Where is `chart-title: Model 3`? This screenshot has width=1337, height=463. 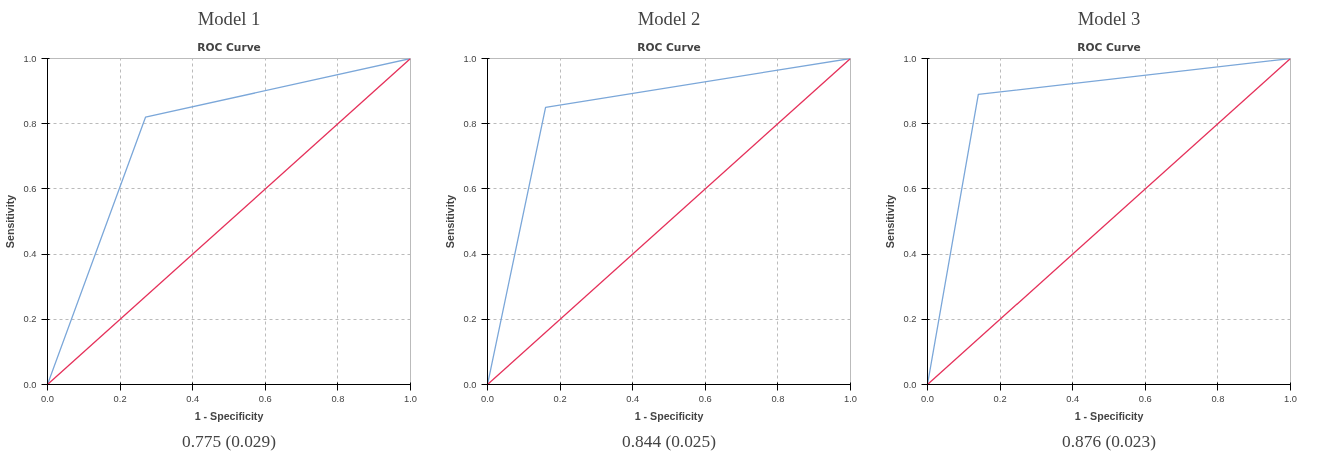
chart-title: Model 3 is located at coordinates (1109, 18).